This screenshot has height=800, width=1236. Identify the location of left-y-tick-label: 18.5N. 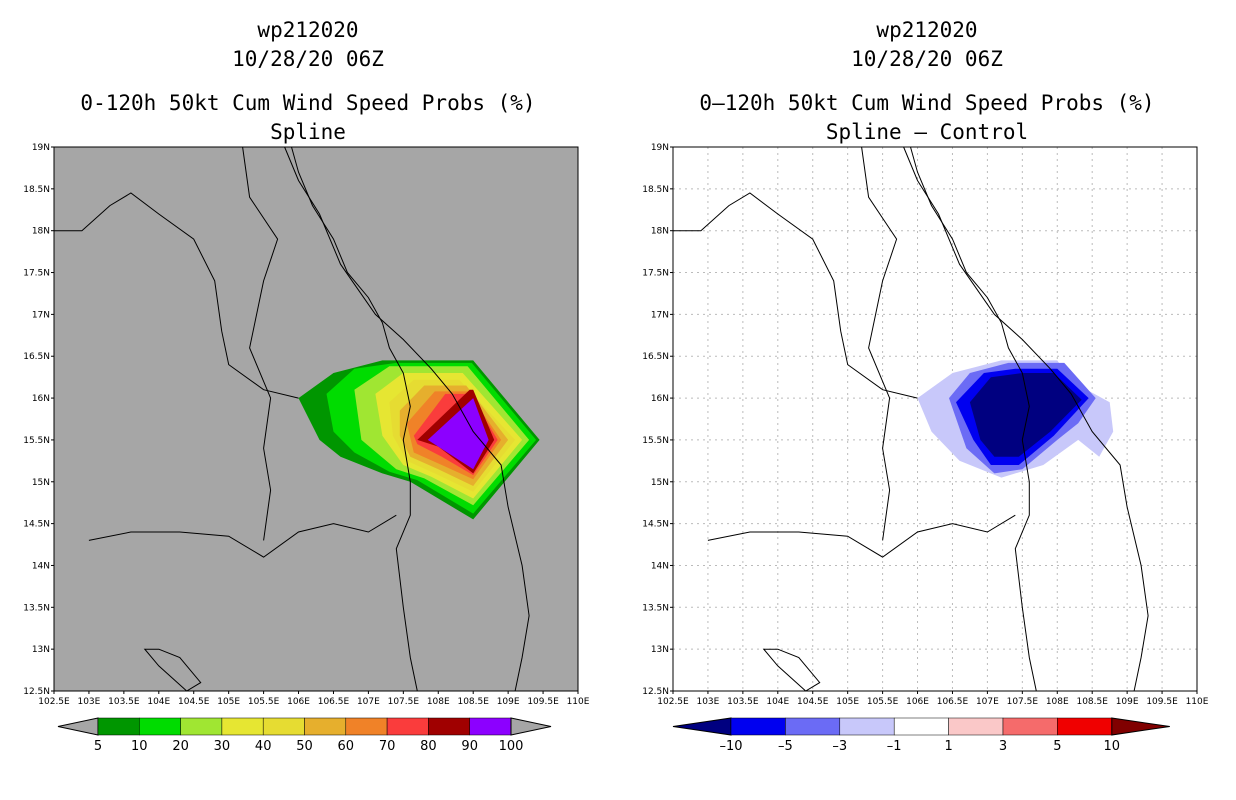
(36, 190).